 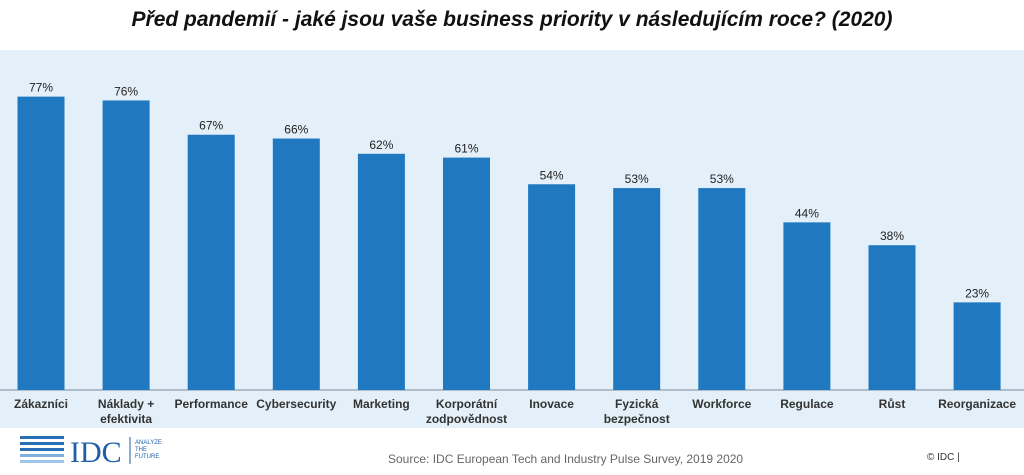 What do you see at coordinates (943, 457) in the screenshot?
I see `copyright: © IDC |` at bounding box center [943, 457].